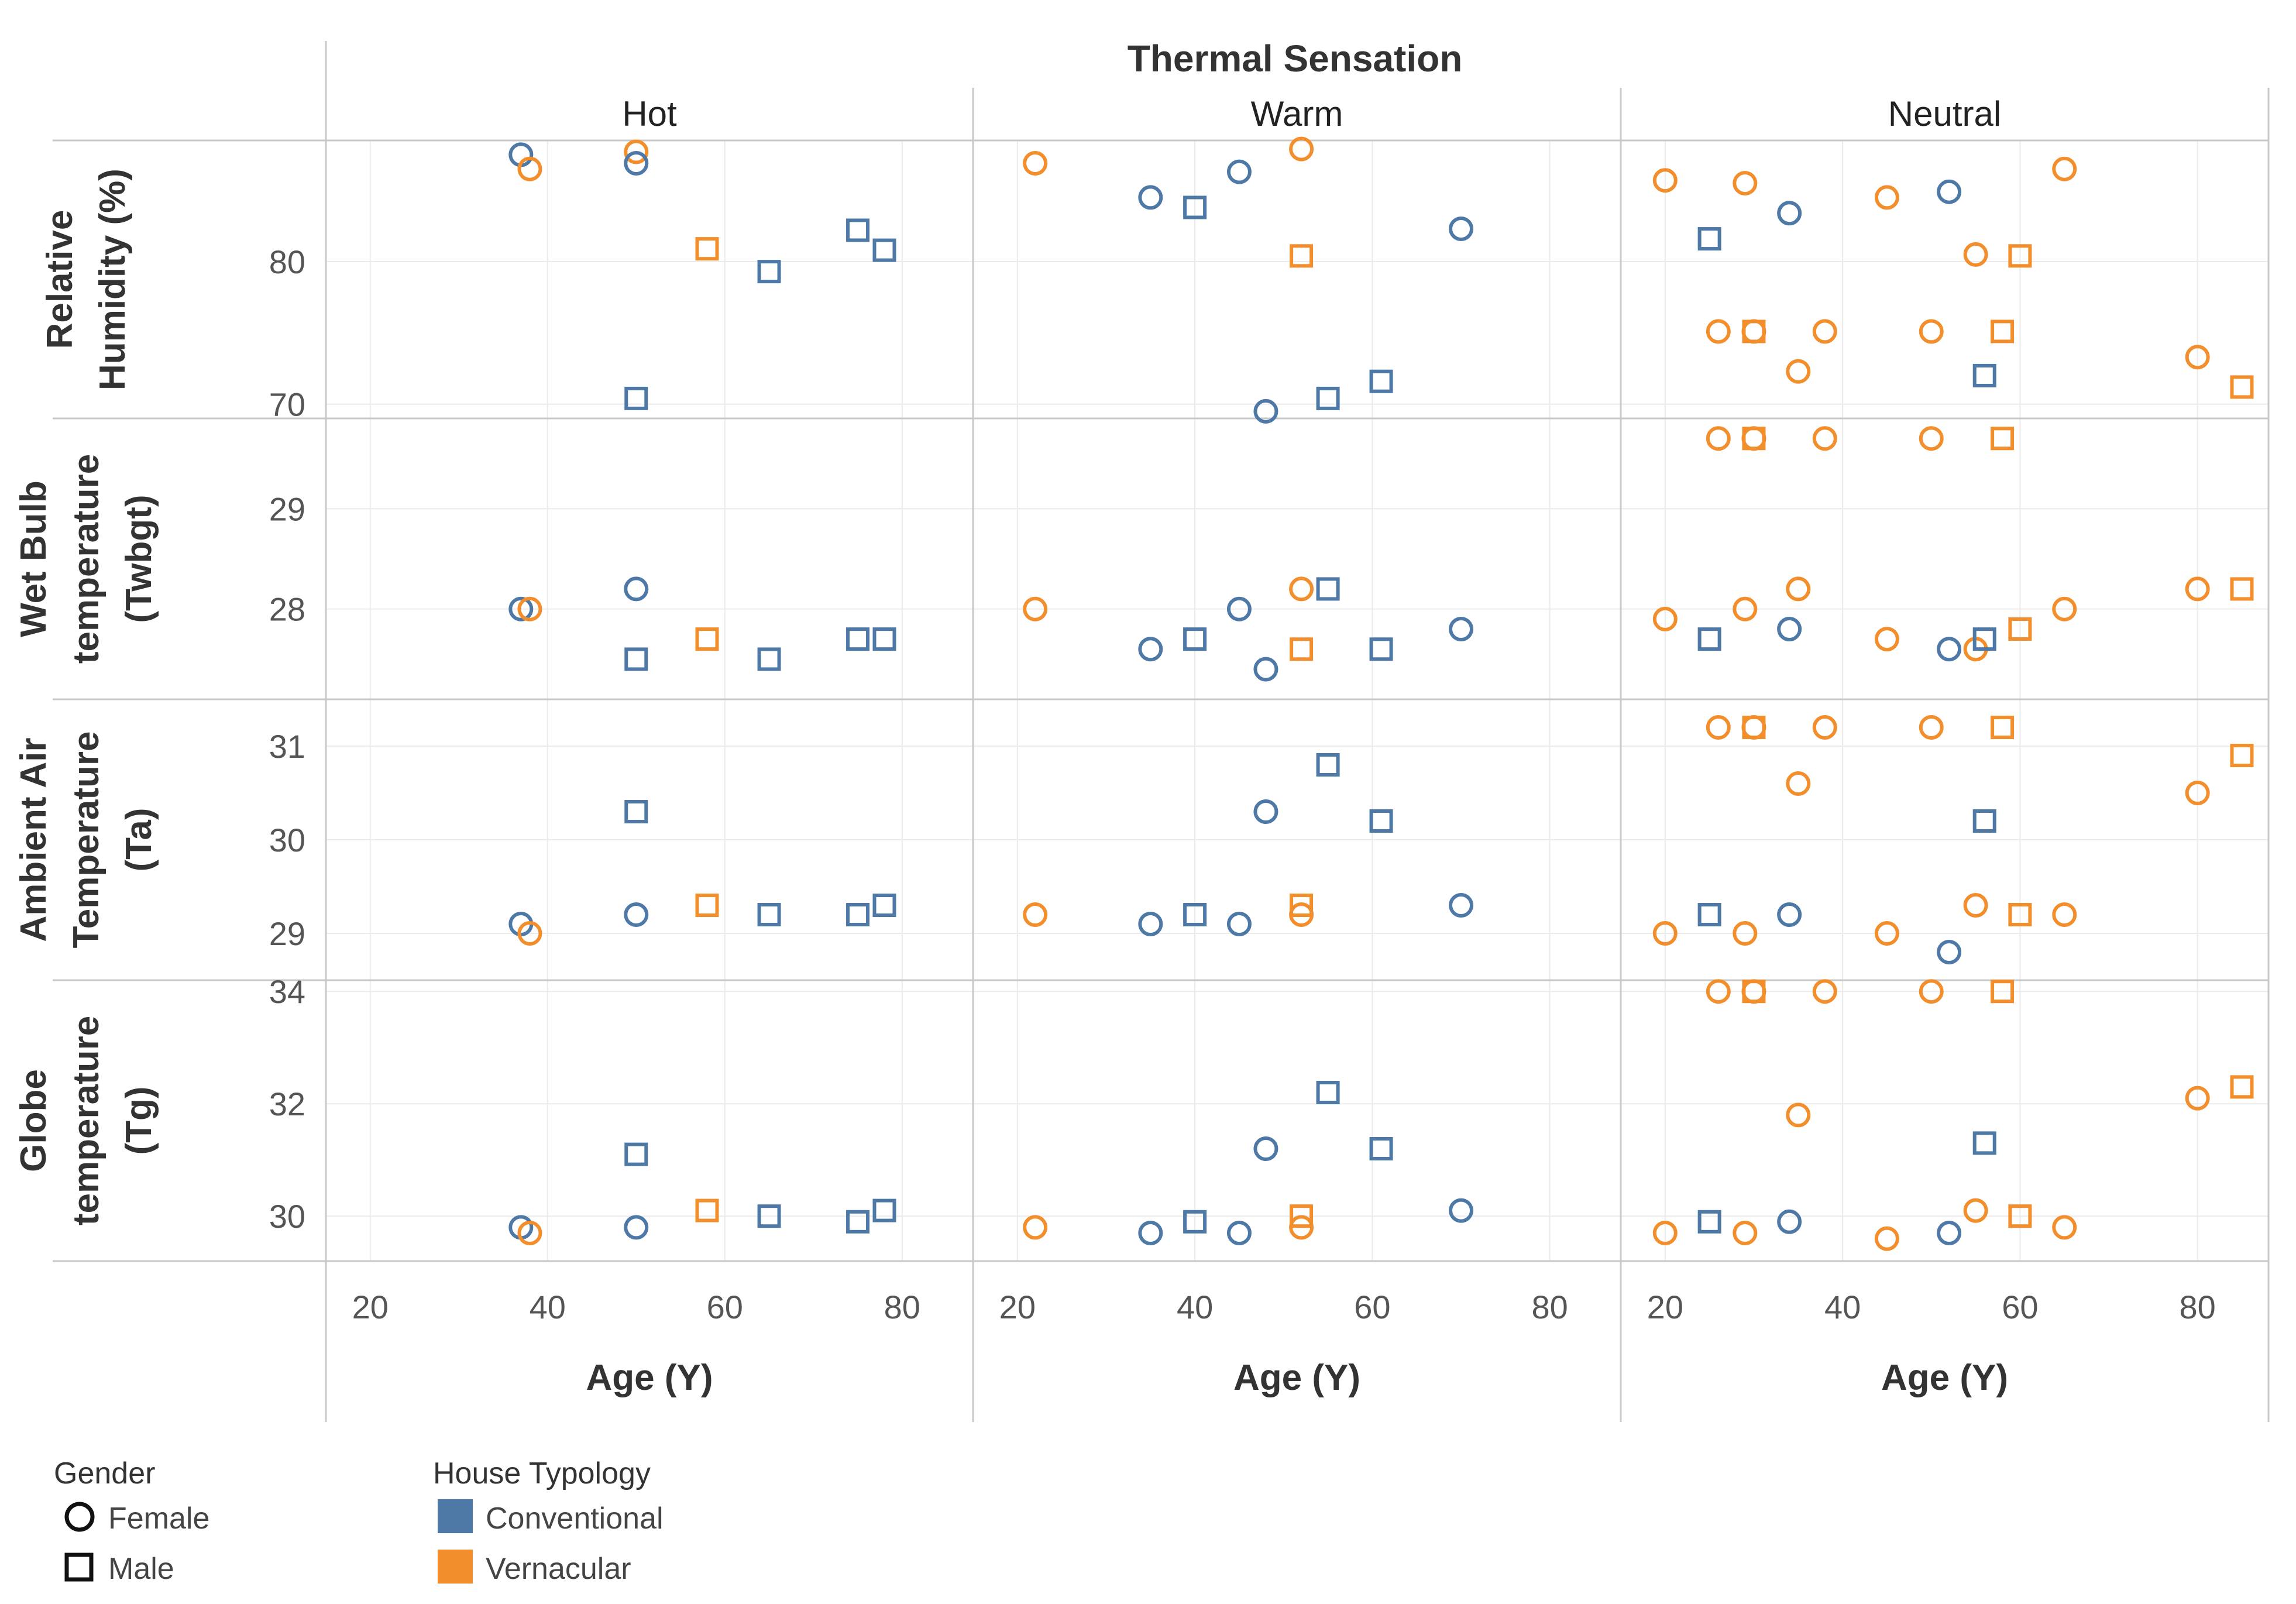 The width and height of the screenshot is (2296, 1604). I want to click on y-tick-label: 80, so click(287, 262).